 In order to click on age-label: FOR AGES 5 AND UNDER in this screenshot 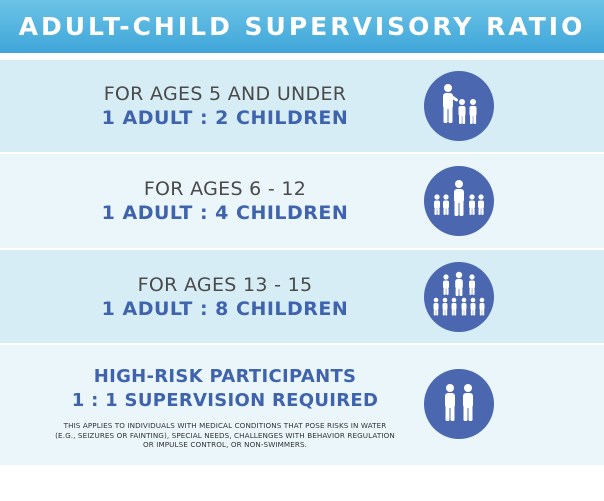, I will do `click(225, 94)`.